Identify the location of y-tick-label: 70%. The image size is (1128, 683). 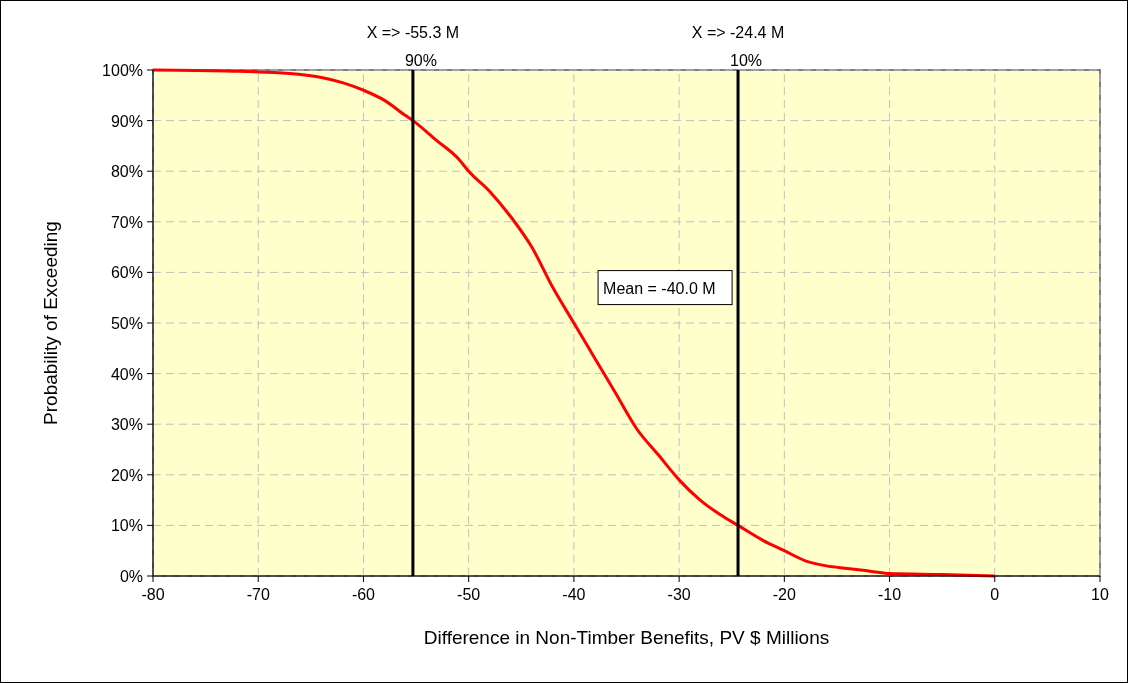
(126, 222).